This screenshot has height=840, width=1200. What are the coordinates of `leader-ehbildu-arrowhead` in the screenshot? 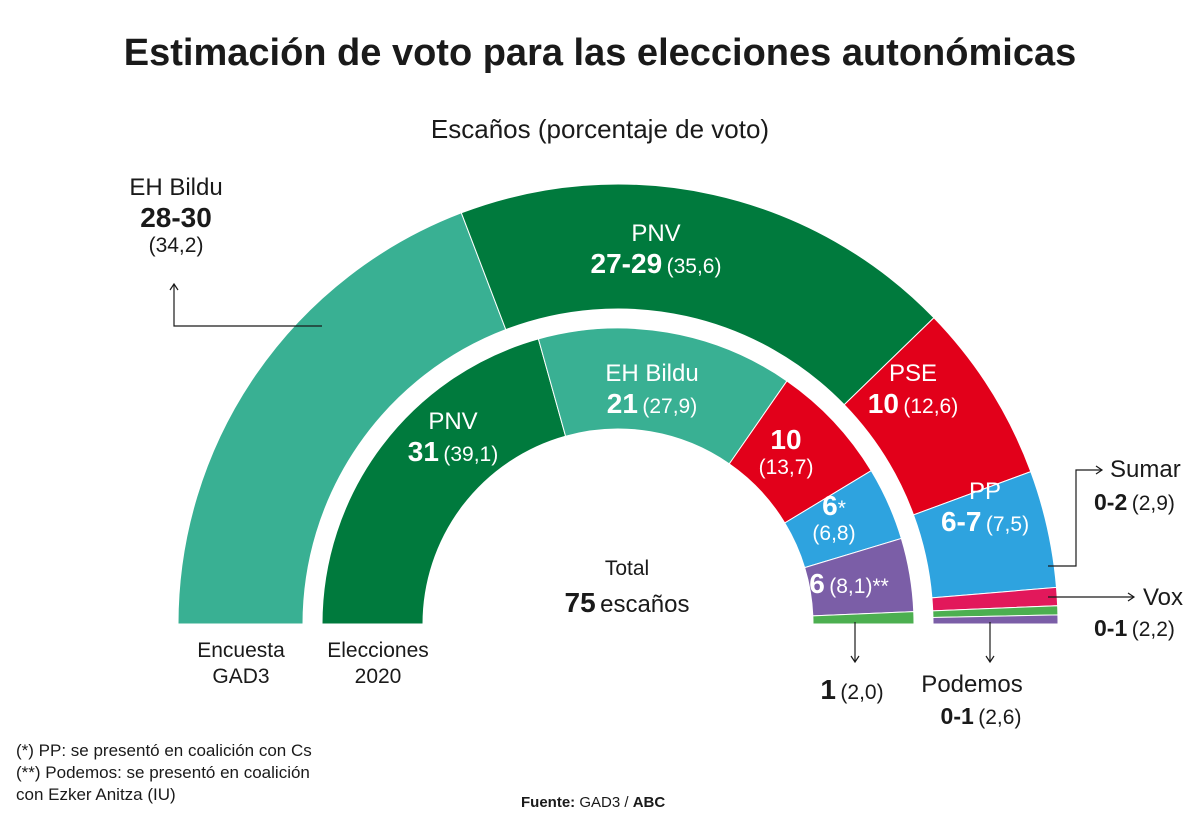 It's located at (174, 286).